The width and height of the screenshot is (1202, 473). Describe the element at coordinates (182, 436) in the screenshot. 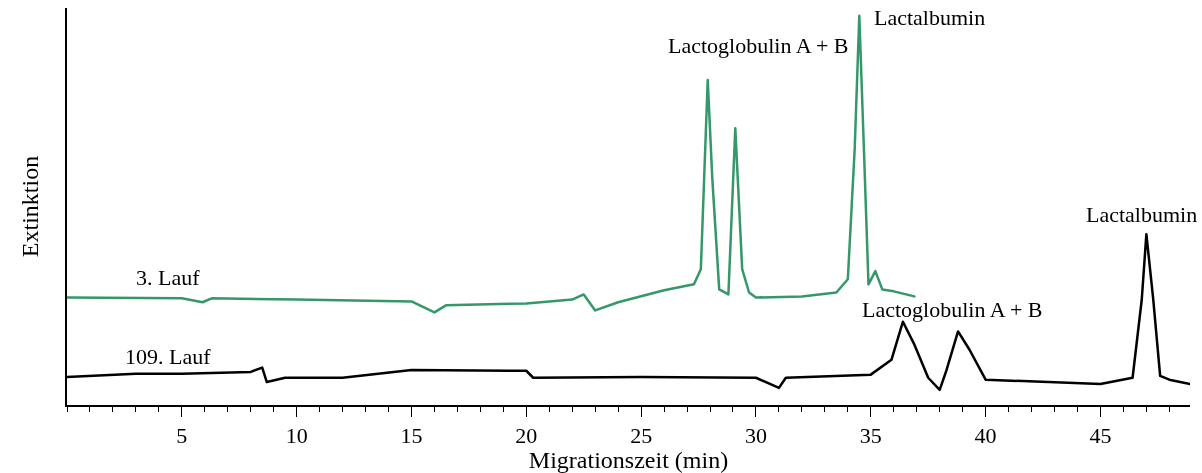

I see `x-tick-label: 5` at that location.